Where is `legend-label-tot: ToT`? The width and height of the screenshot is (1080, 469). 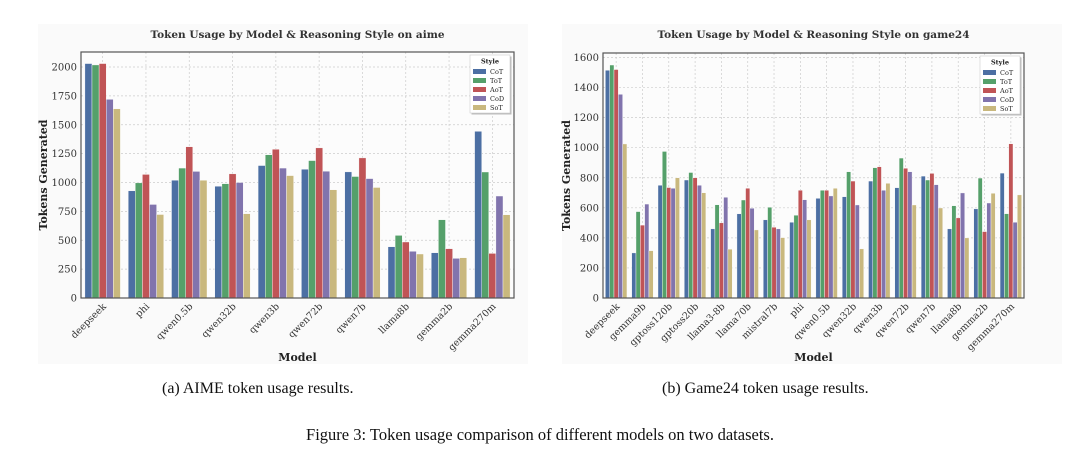 legend-label-tot: ToT is located at coordinates (1006, 82).